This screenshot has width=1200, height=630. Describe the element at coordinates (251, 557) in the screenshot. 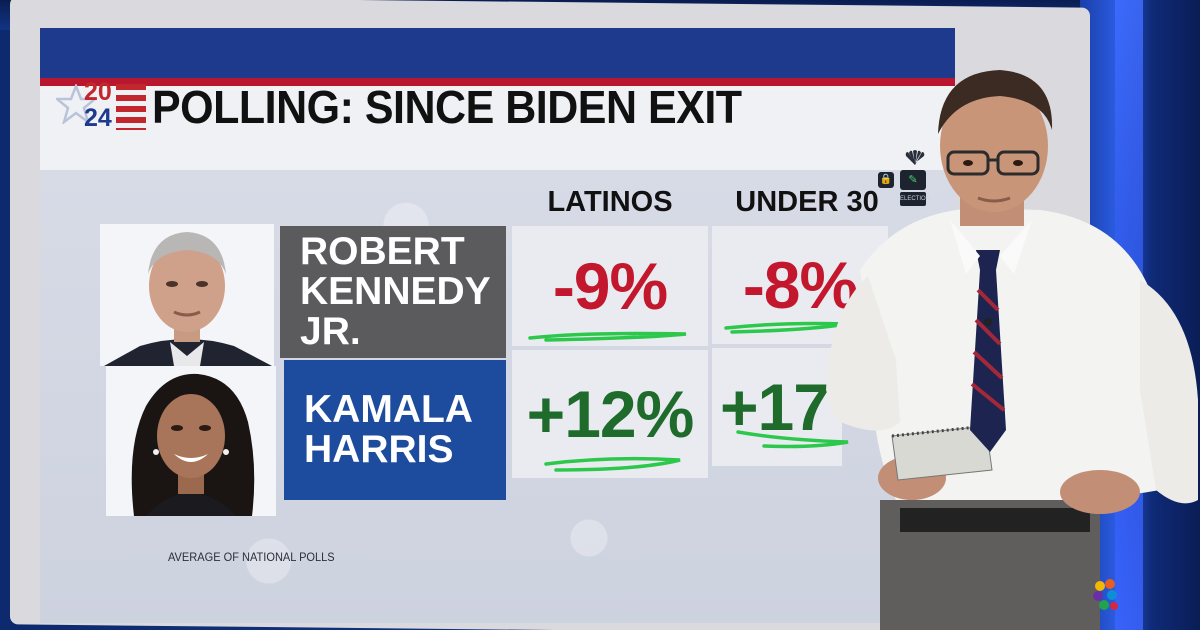

I see `footnote-source: AVERAGE OF NATIONAL POLLS` at that location.